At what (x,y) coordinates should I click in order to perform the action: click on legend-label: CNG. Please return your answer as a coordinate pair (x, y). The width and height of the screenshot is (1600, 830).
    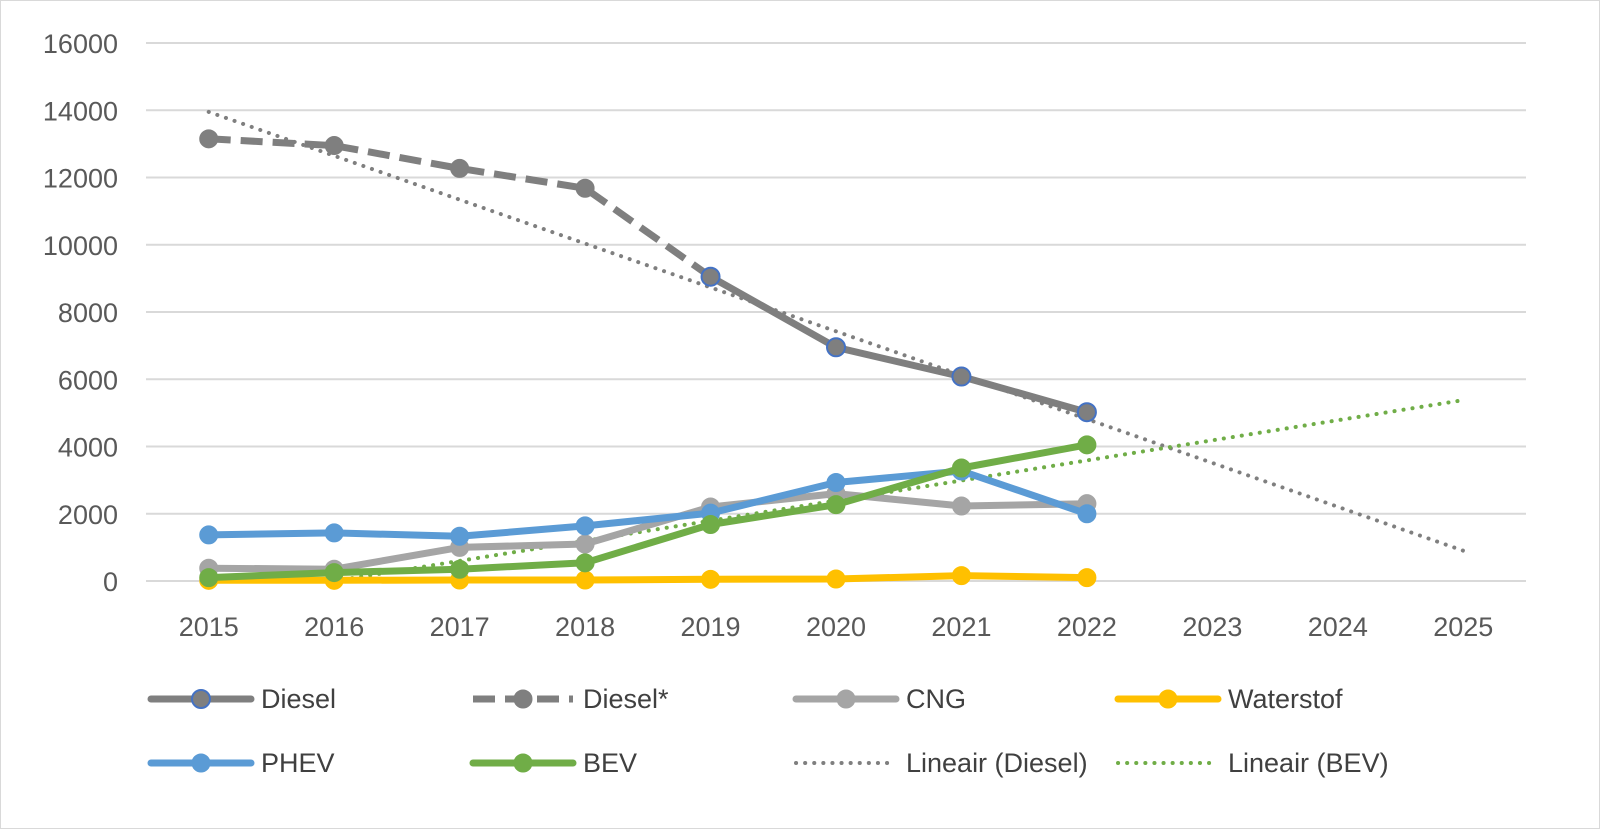
    Looking at the image, I should click on (936, 699).